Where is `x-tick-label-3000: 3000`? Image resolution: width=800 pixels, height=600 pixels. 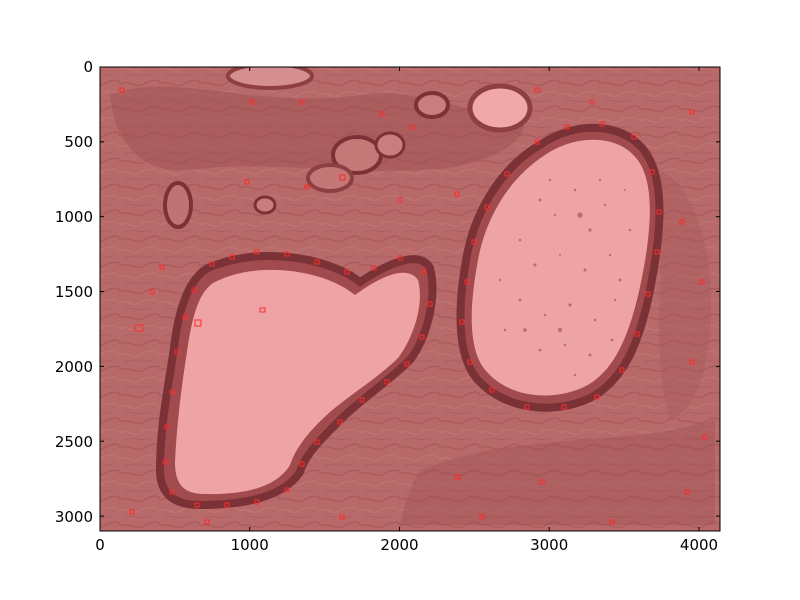
x-tick-label-3000: 3000 is located at coordinates (549, 545).